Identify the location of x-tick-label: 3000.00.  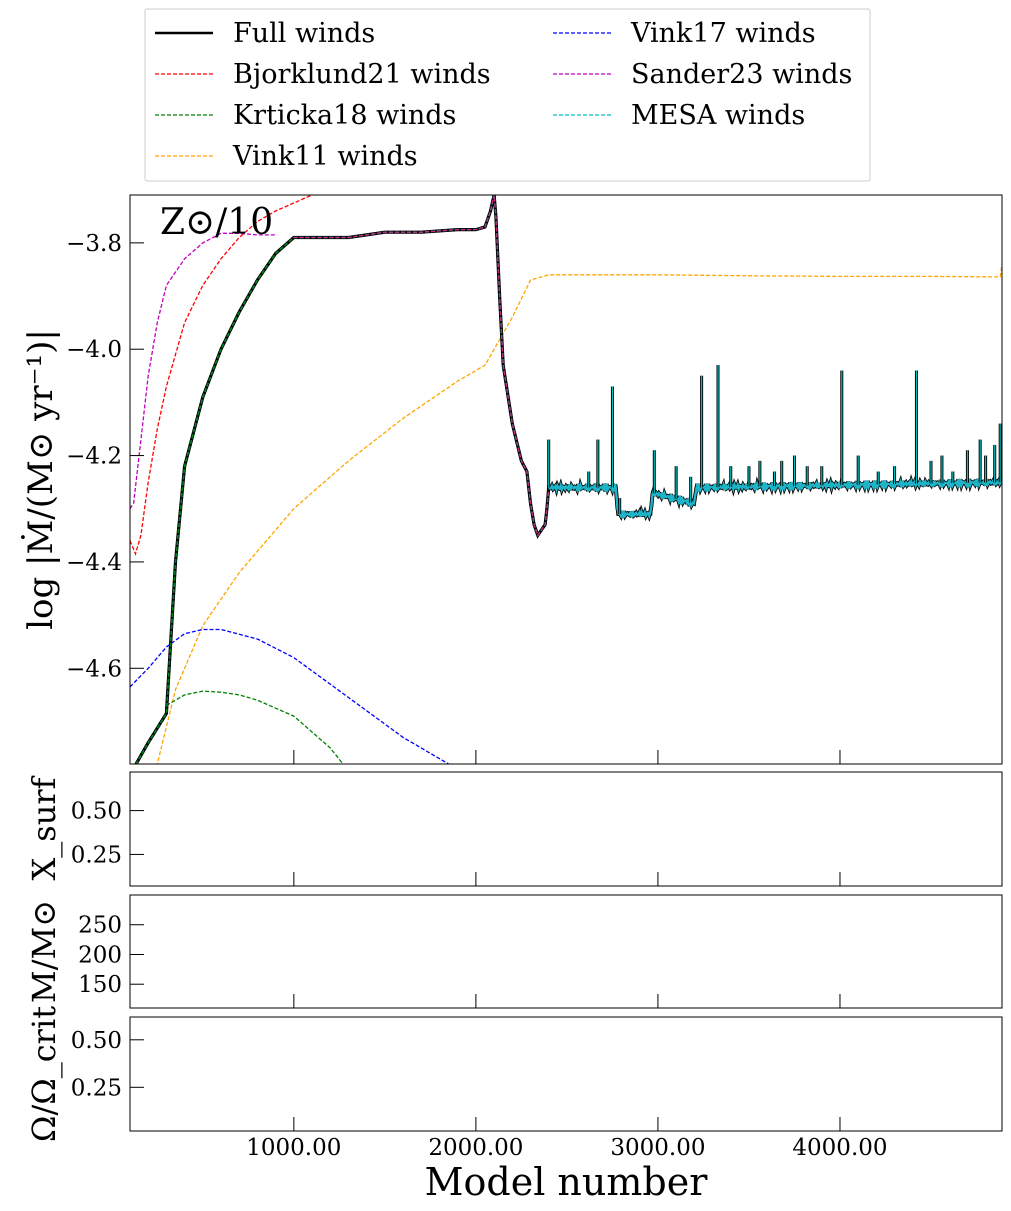
(657, 1148).